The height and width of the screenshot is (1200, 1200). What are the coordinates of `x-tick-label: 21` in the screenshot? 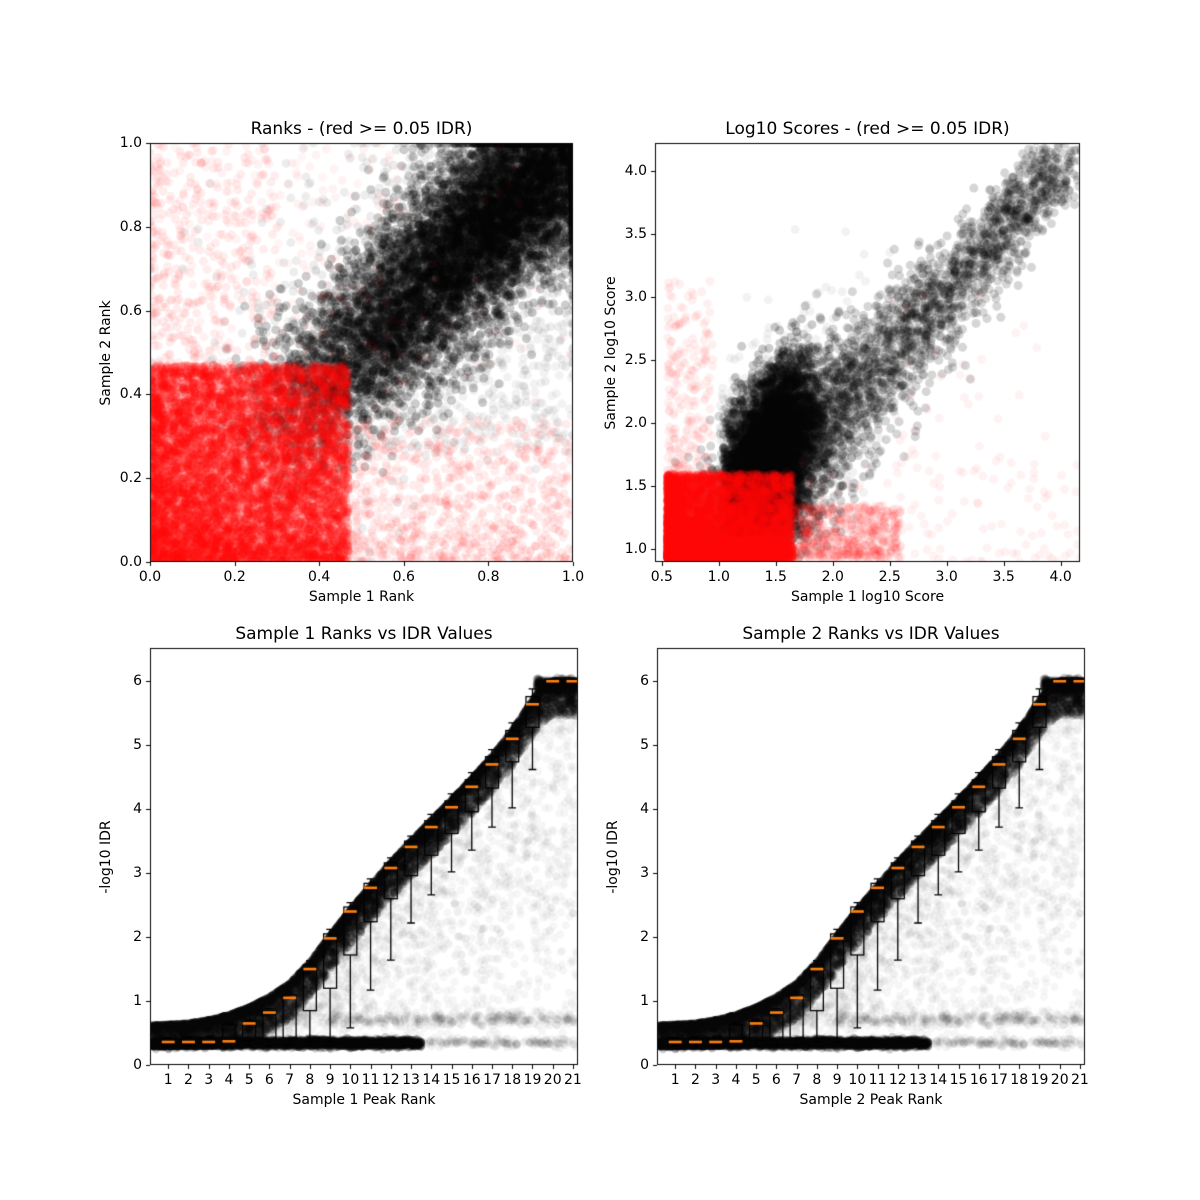 It's located at (573, 1080).